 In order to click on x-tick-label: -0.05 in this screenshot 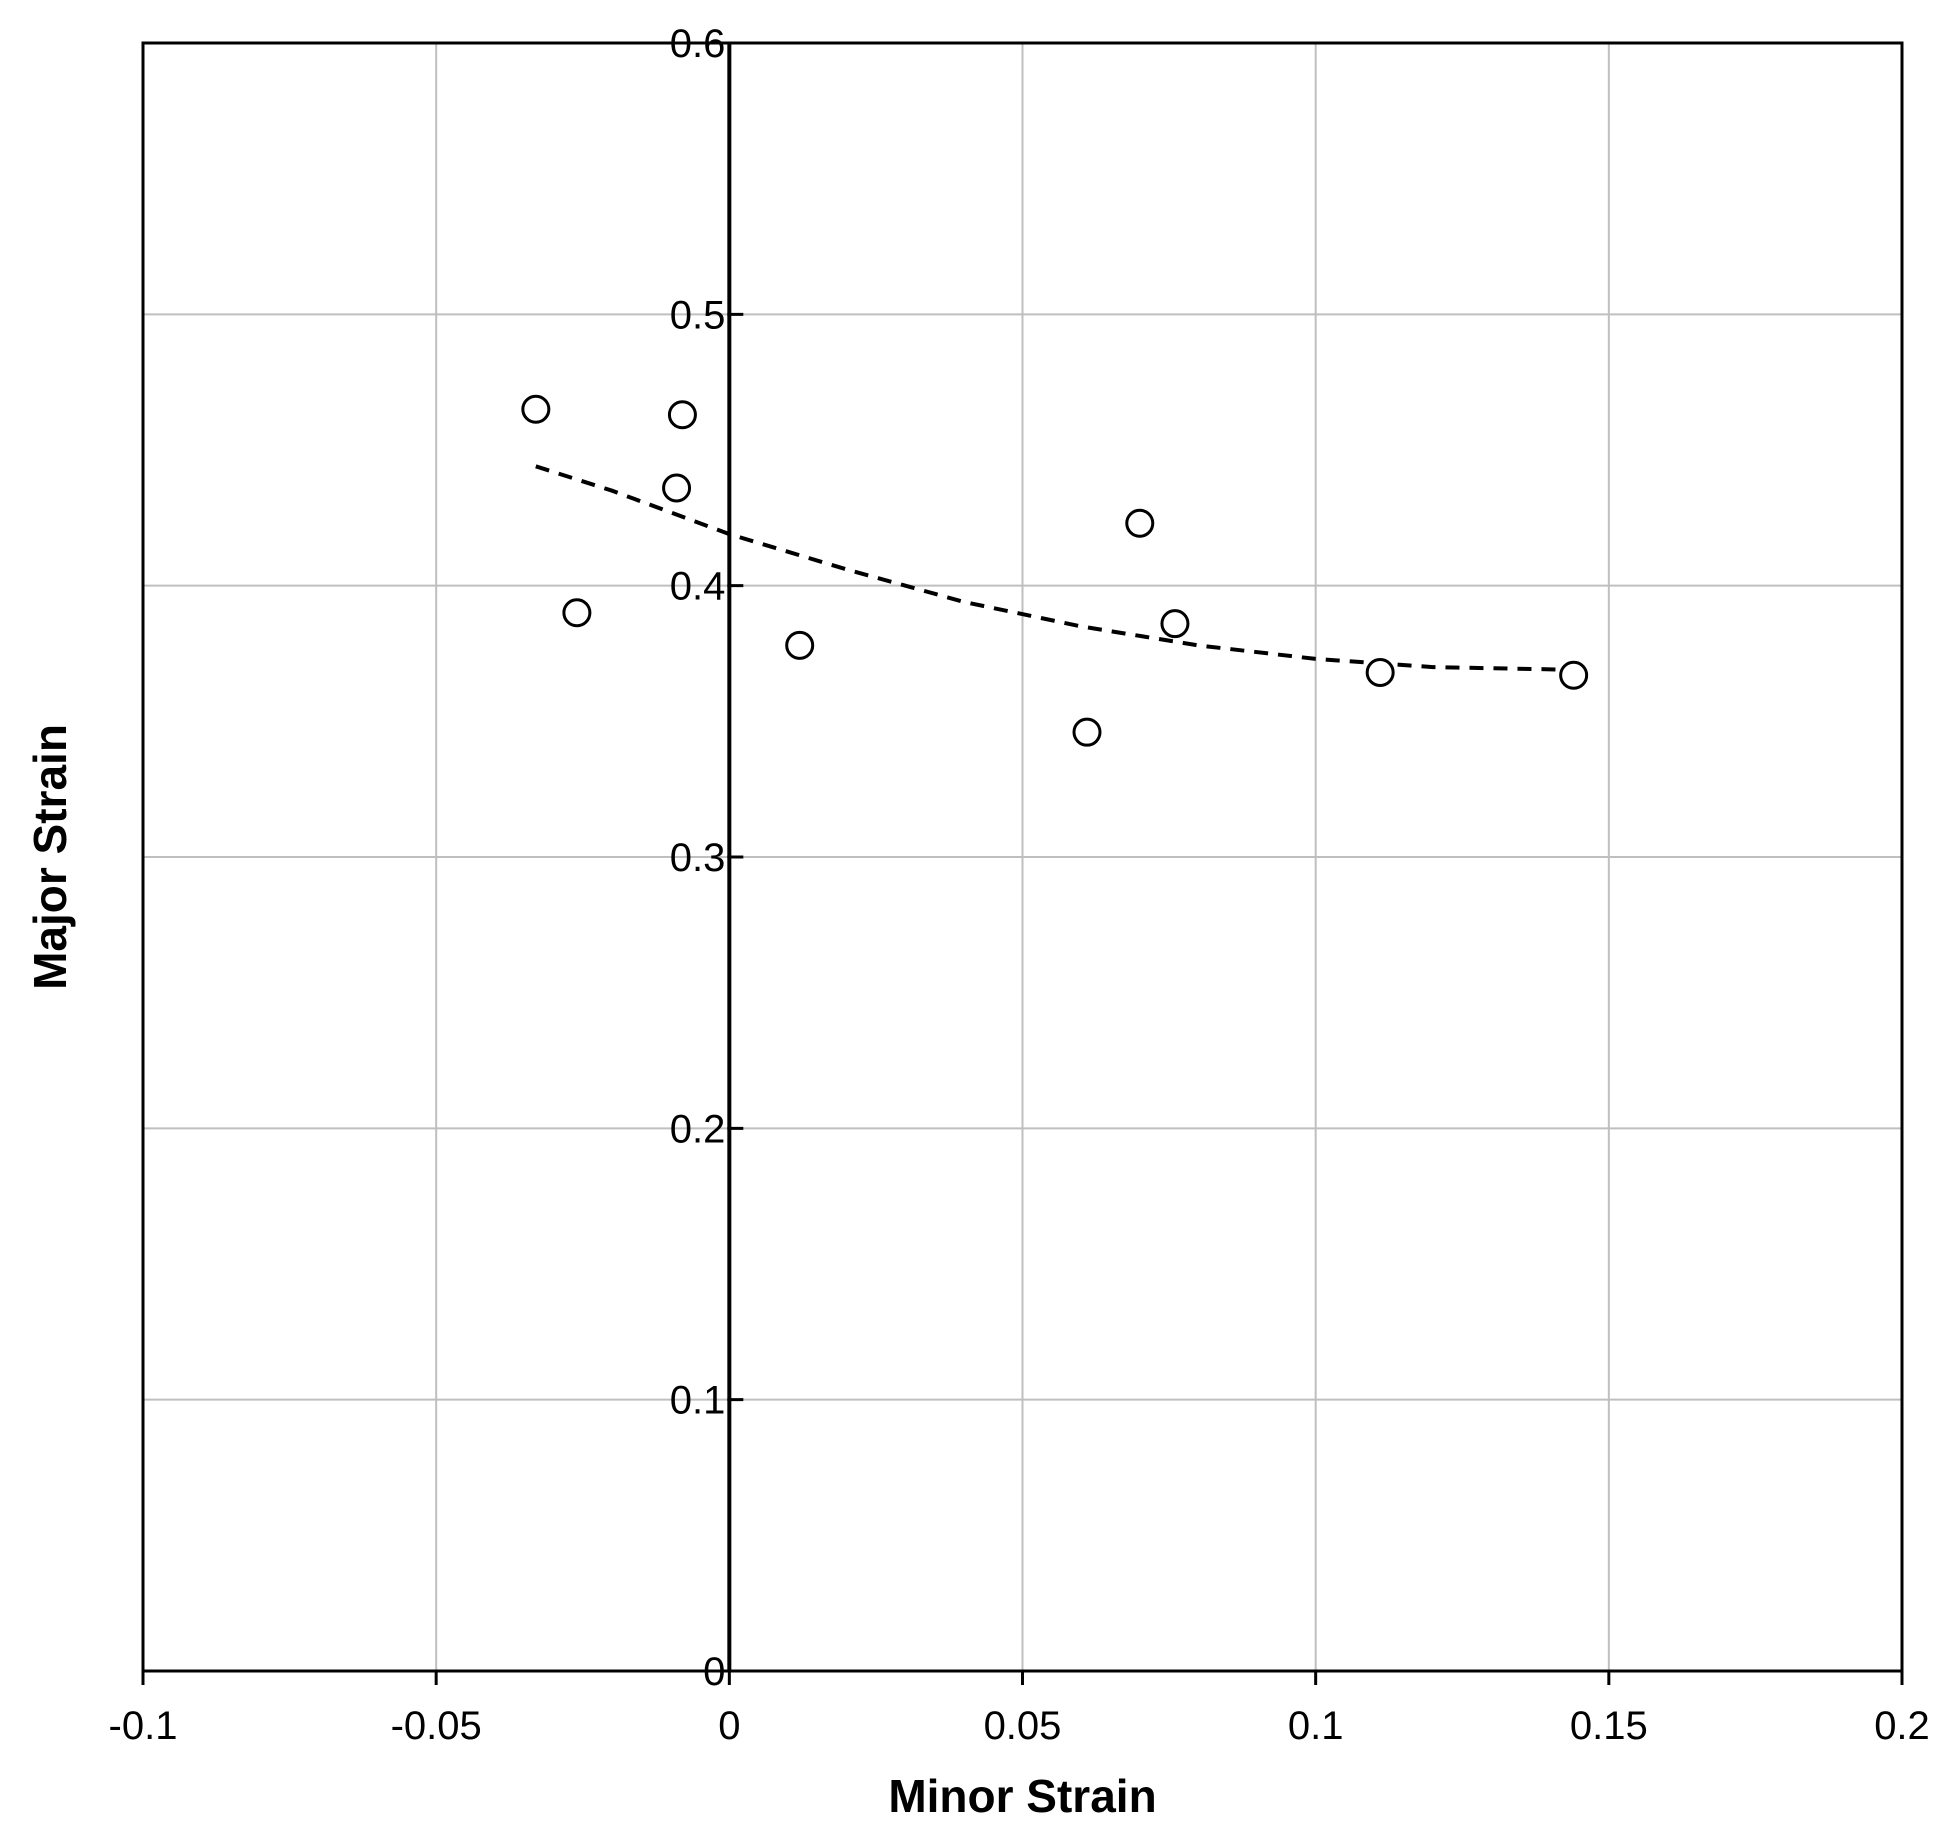, I will do `click(436, 1726)`.